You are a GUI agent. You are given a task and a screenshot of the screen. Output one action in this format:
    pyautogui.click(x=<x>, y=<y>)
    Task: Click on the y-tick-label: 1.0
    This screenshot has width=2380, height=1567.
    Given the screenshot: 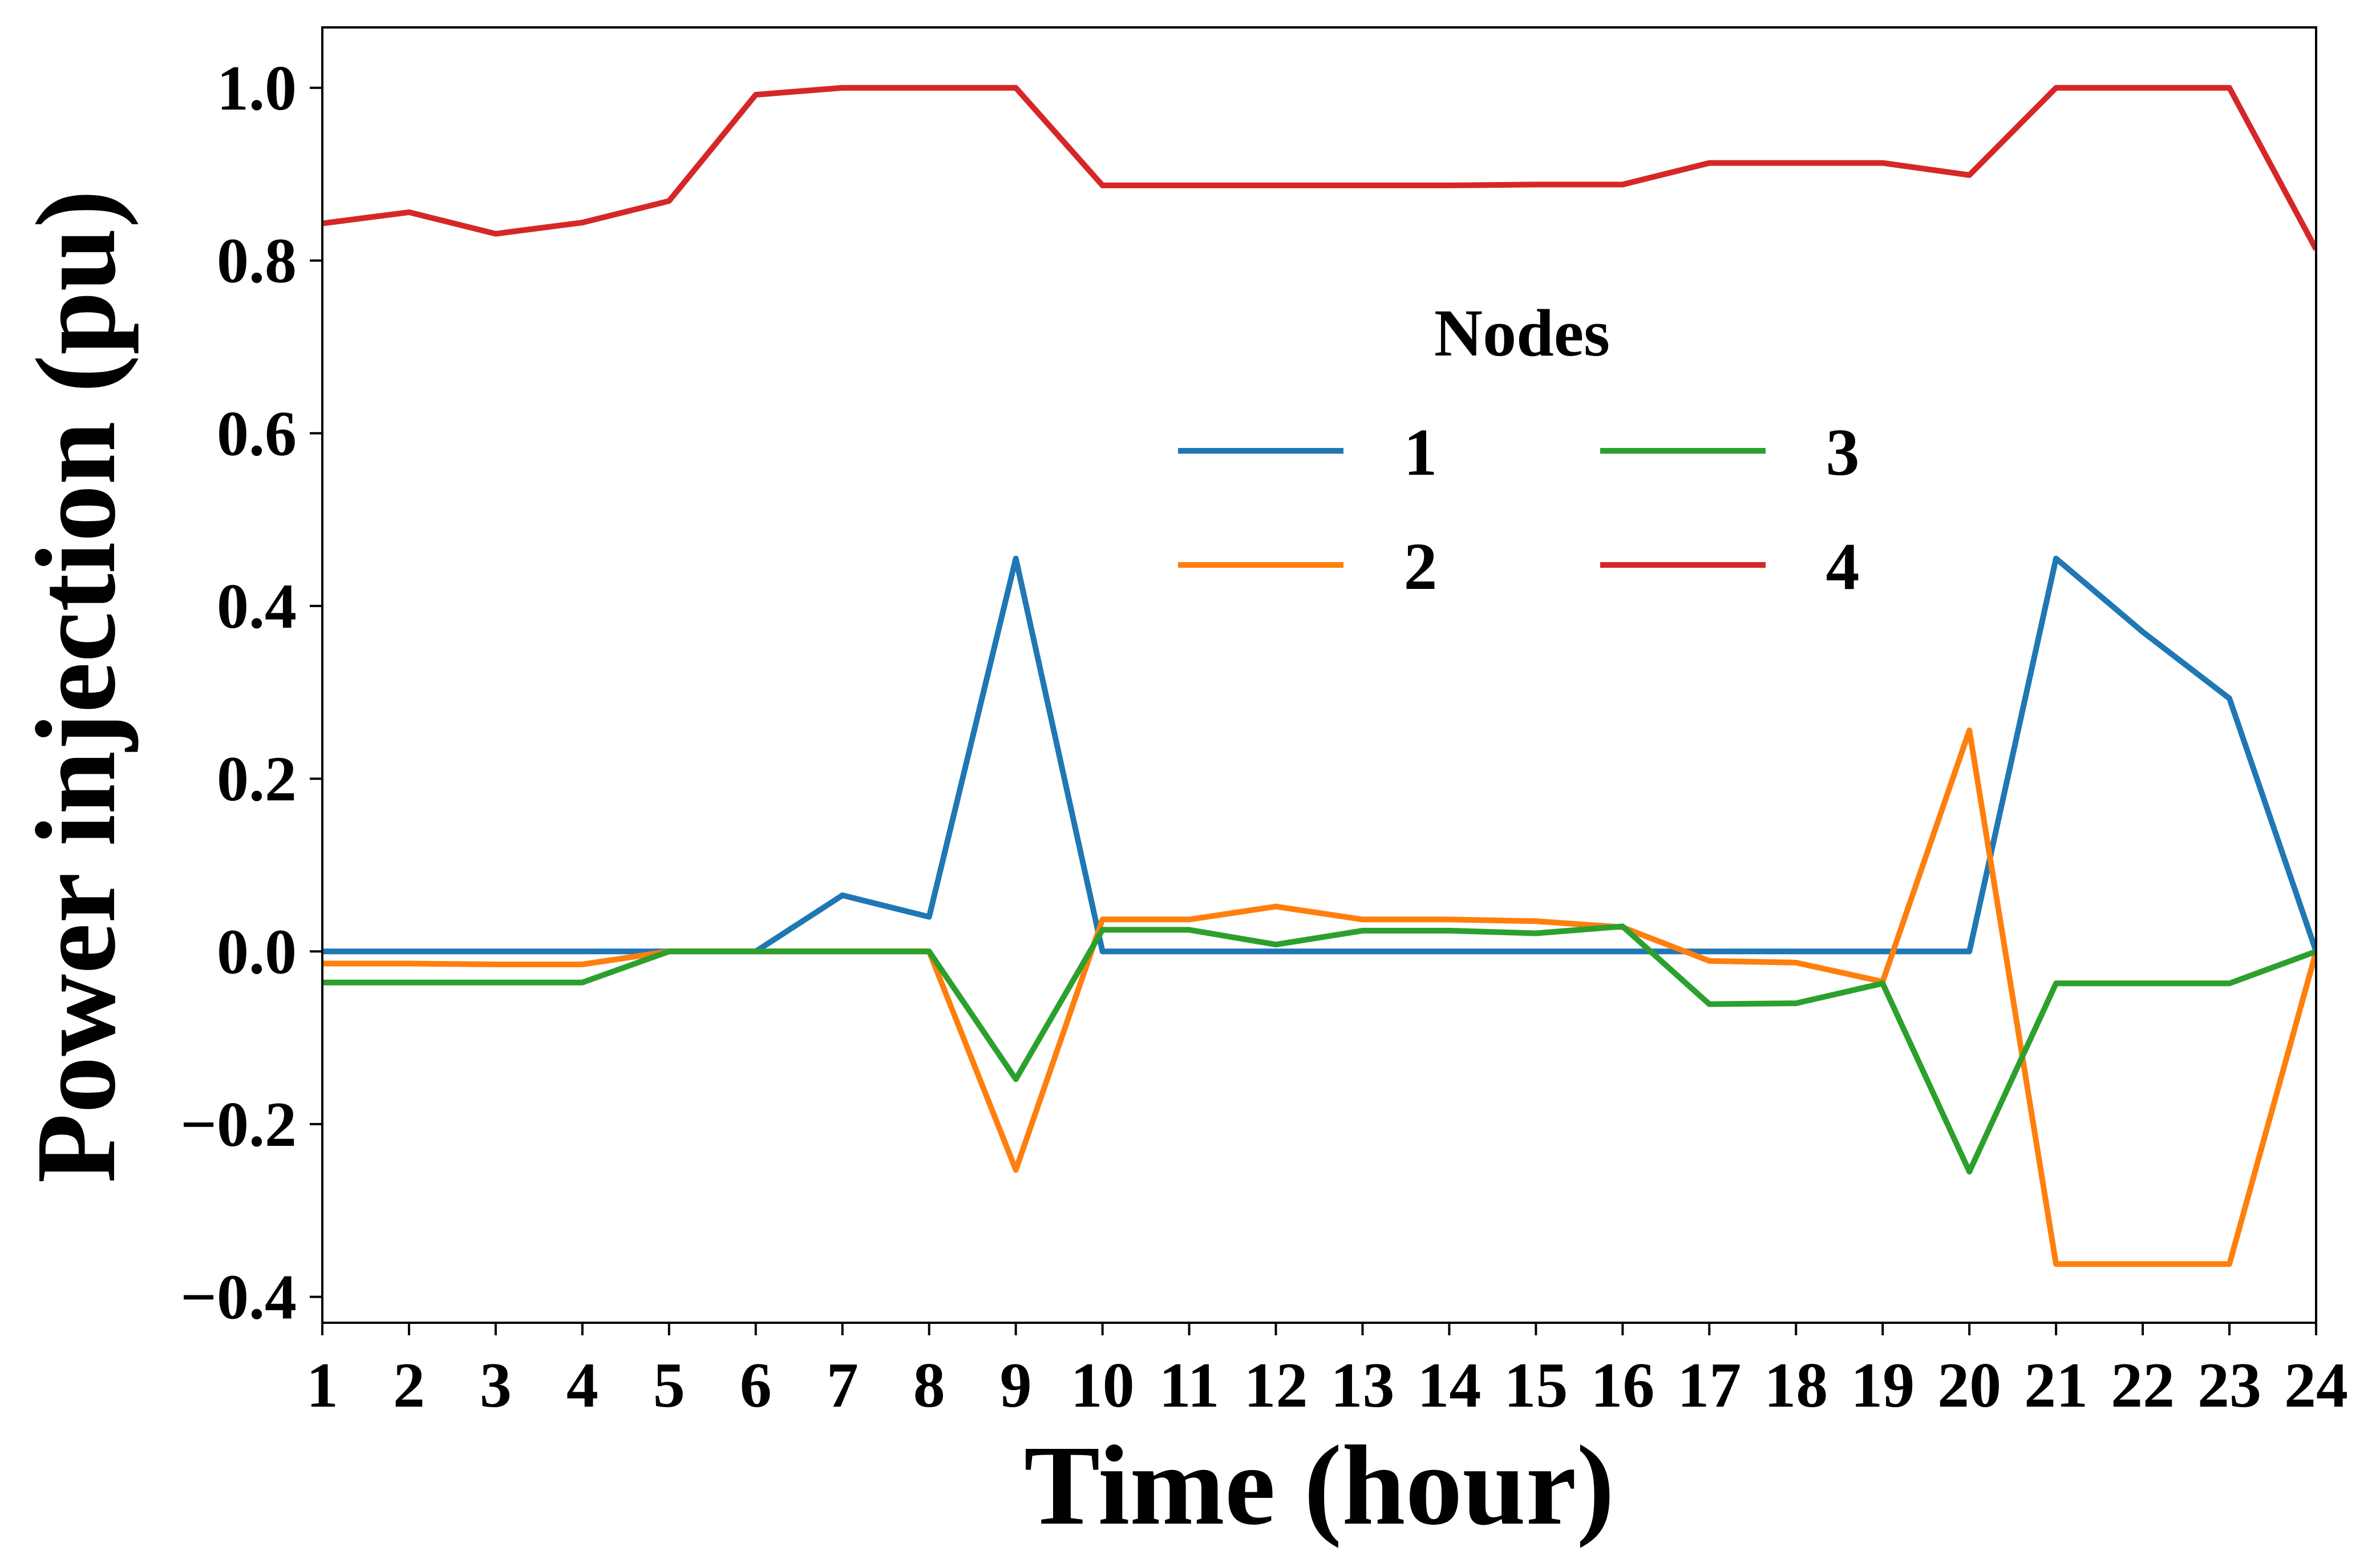 What is the action you would take?
    pyautogui.click(x=257, y=89)
    